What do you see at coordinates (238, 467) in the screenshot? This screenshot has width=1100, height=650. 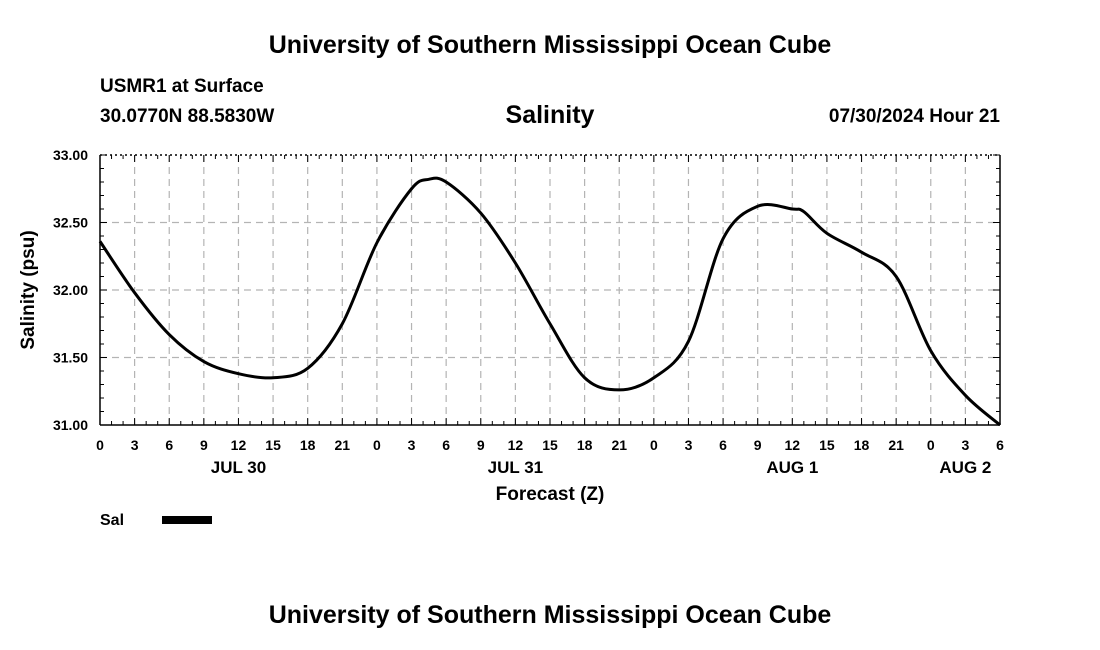 I see `date-label: JUL 30` at bounding box center [238, 467].